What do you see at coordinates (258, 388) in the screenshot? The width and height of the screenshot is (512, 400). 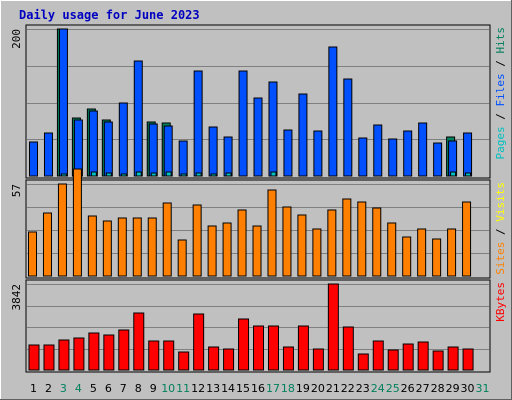 I see `x-tick-day-16: 16` at bounding box center [258, 388].